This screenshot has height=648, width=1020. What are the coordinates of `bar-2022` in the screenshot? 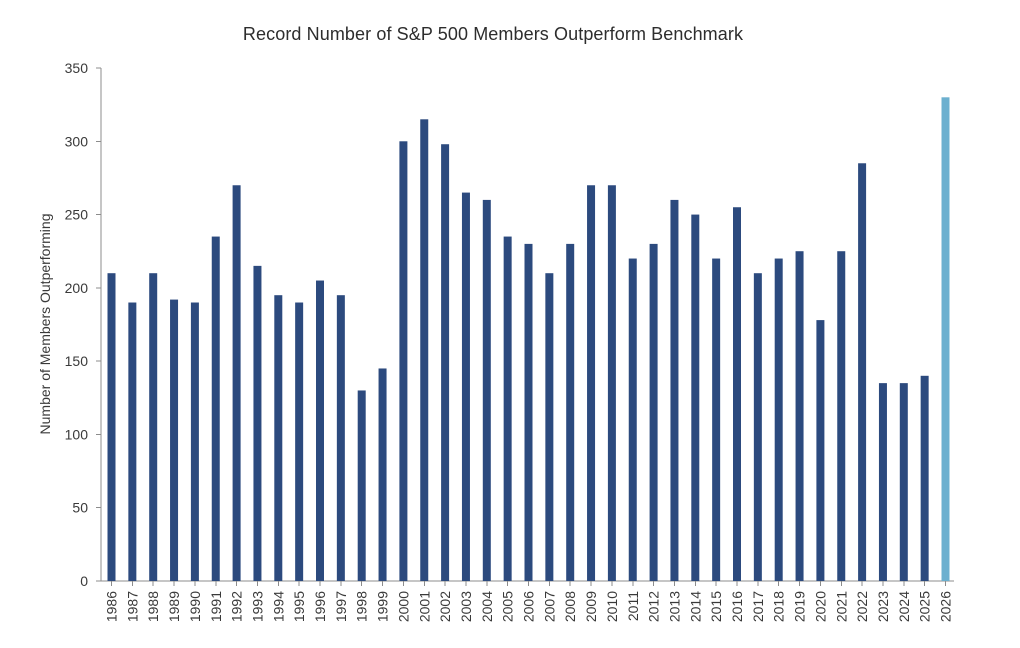 It's located at (862, 372).